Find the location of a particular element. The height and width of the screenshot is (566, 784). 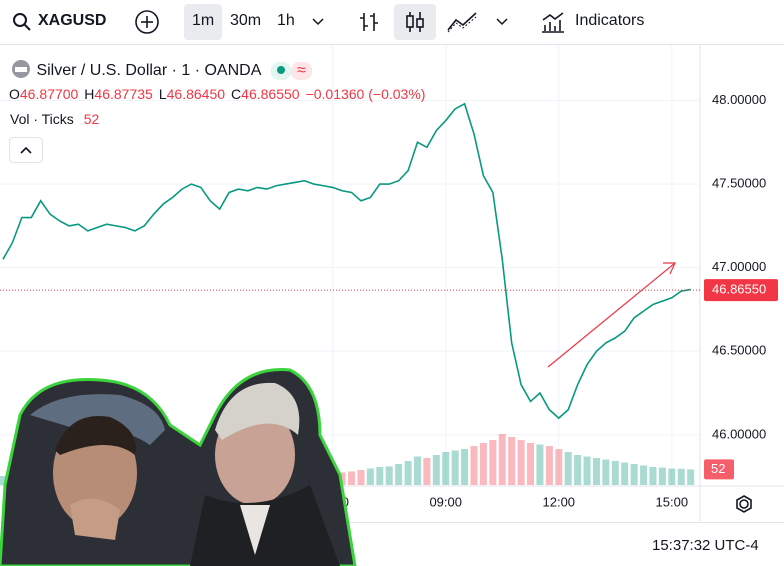

settings-icon is located at coordinates (744, 504).